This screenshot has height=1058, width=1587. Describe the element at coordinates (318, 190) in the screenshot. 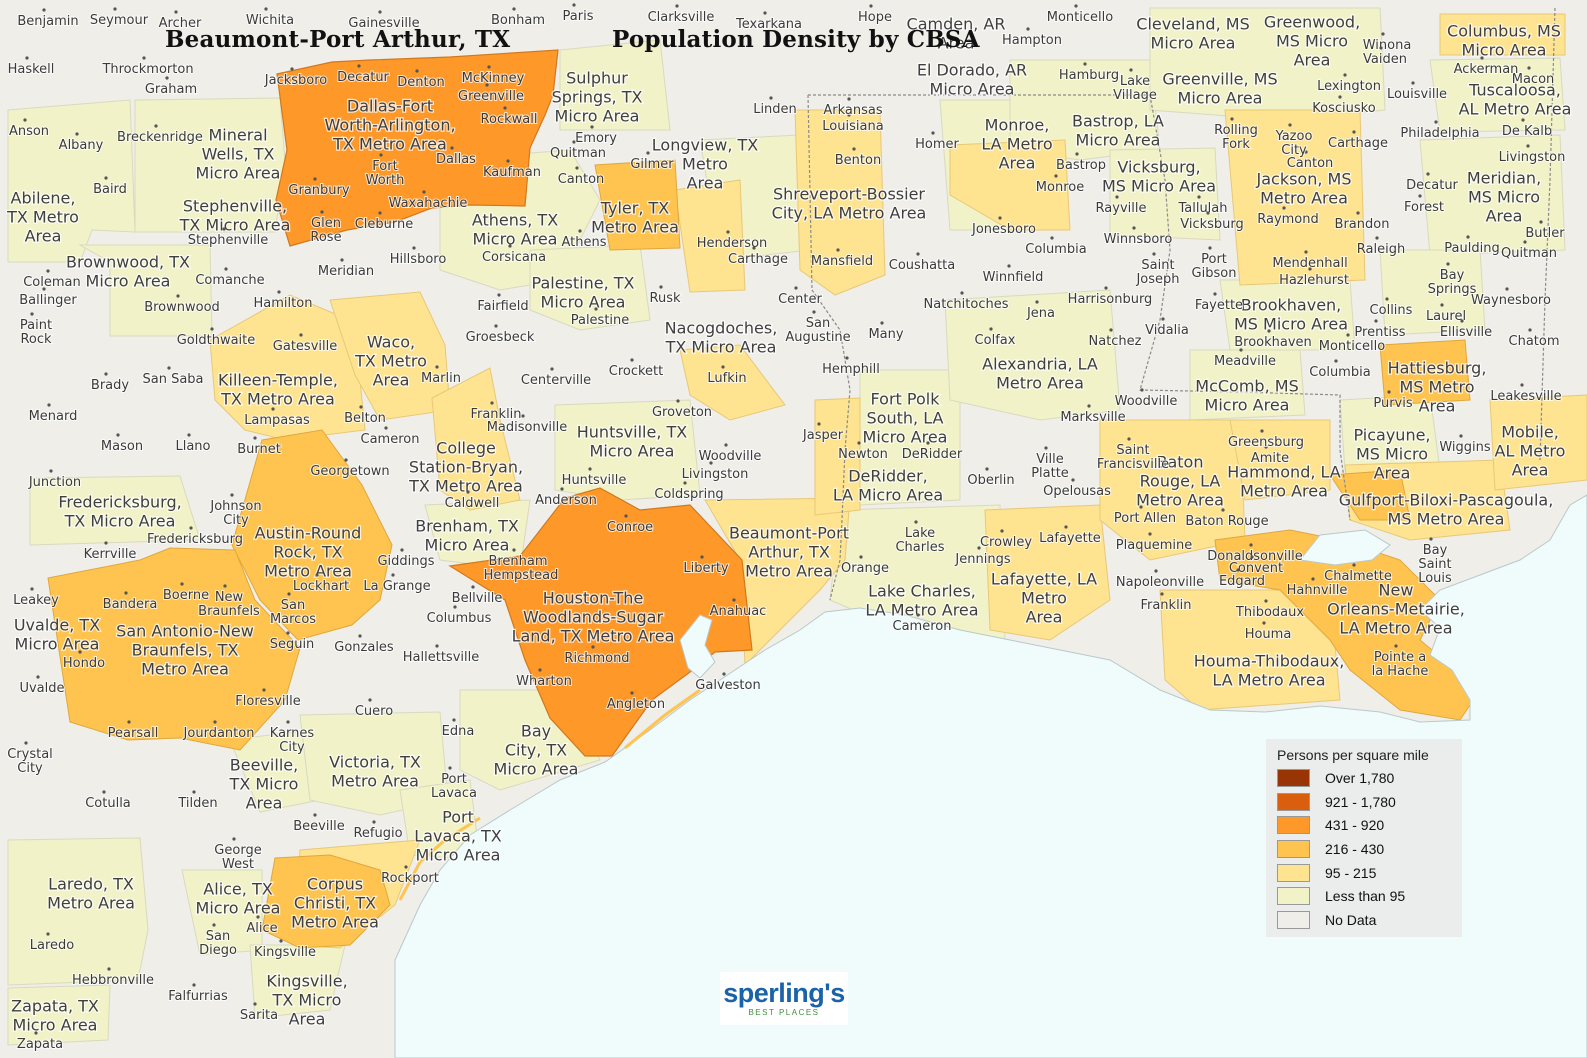

I see `place-label-text: Granbury` at that location.